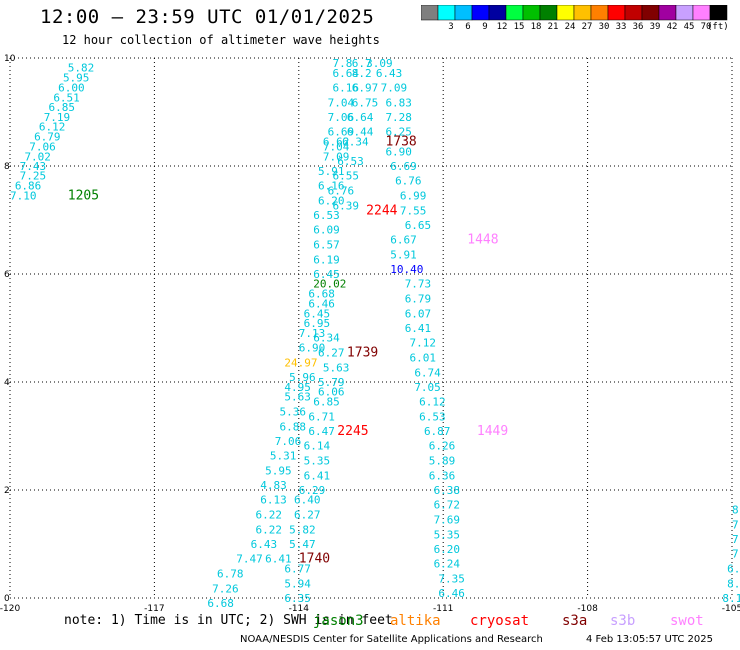 This screenshot has height=650, width=740. Describe the element at coordinates (553, 27) in the screenshot. I see `legend-tick-label: 21` at that location.